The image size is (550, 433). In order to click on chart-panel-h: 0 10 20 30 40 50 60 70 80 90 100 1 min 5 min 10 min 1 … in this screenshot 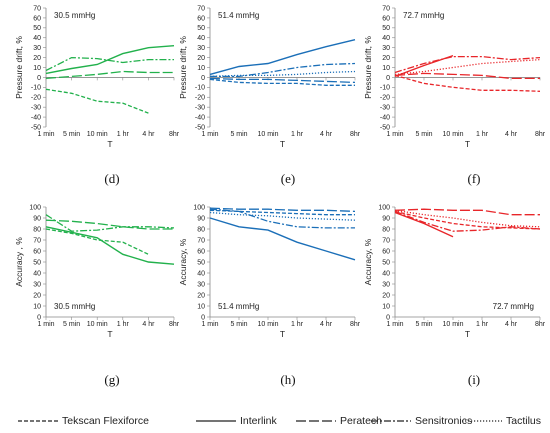, I will do `click(269, 295)`.